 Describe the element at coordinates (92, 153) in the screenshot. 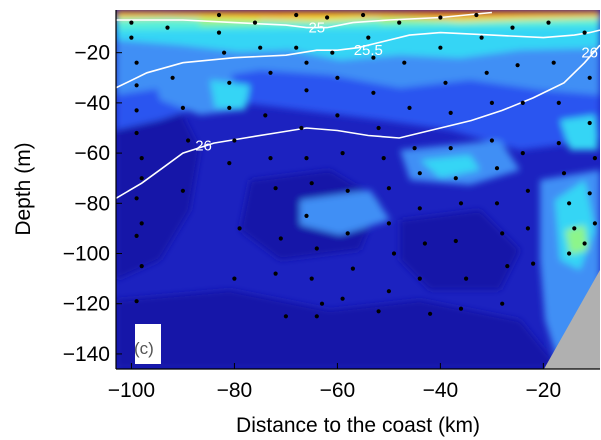

I see `y-tick-label: −60` at that location.